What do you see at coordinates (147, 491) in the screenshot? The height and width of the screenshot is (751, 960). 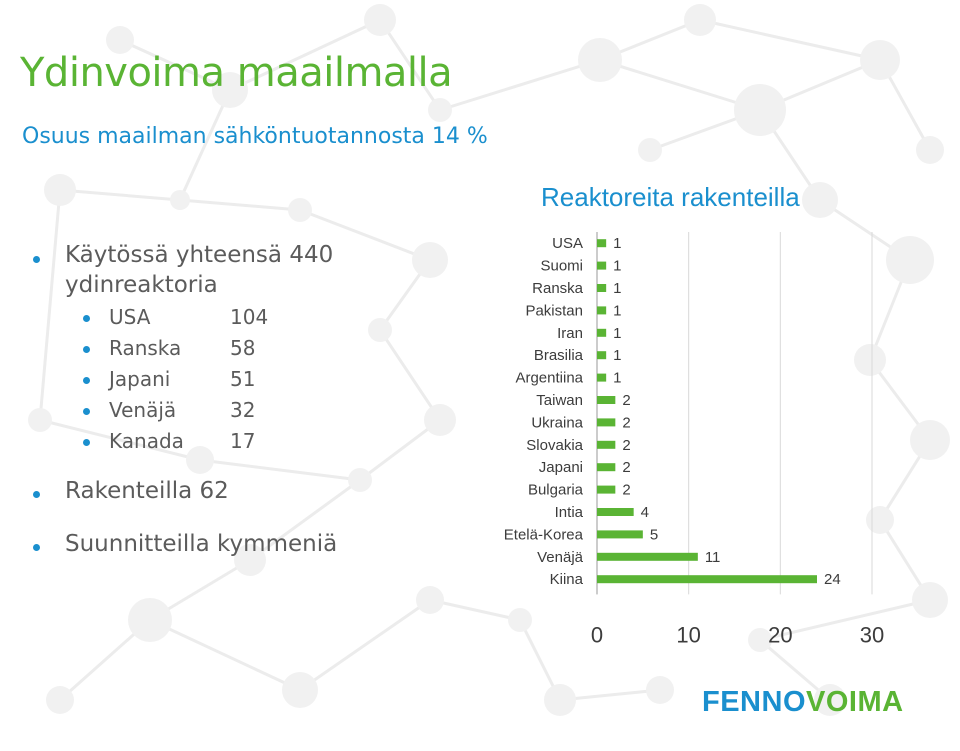 I see `under-construction-line: Rakenteilla 62` at bounding box center [147, 491].